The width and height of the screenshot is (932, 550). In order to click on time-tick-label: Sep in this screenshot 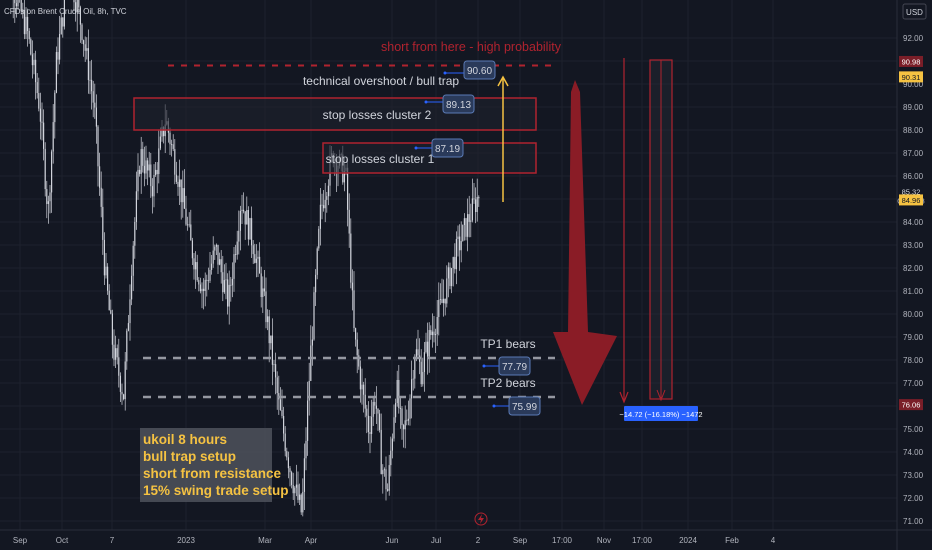, I will do `click(520, 540)`.